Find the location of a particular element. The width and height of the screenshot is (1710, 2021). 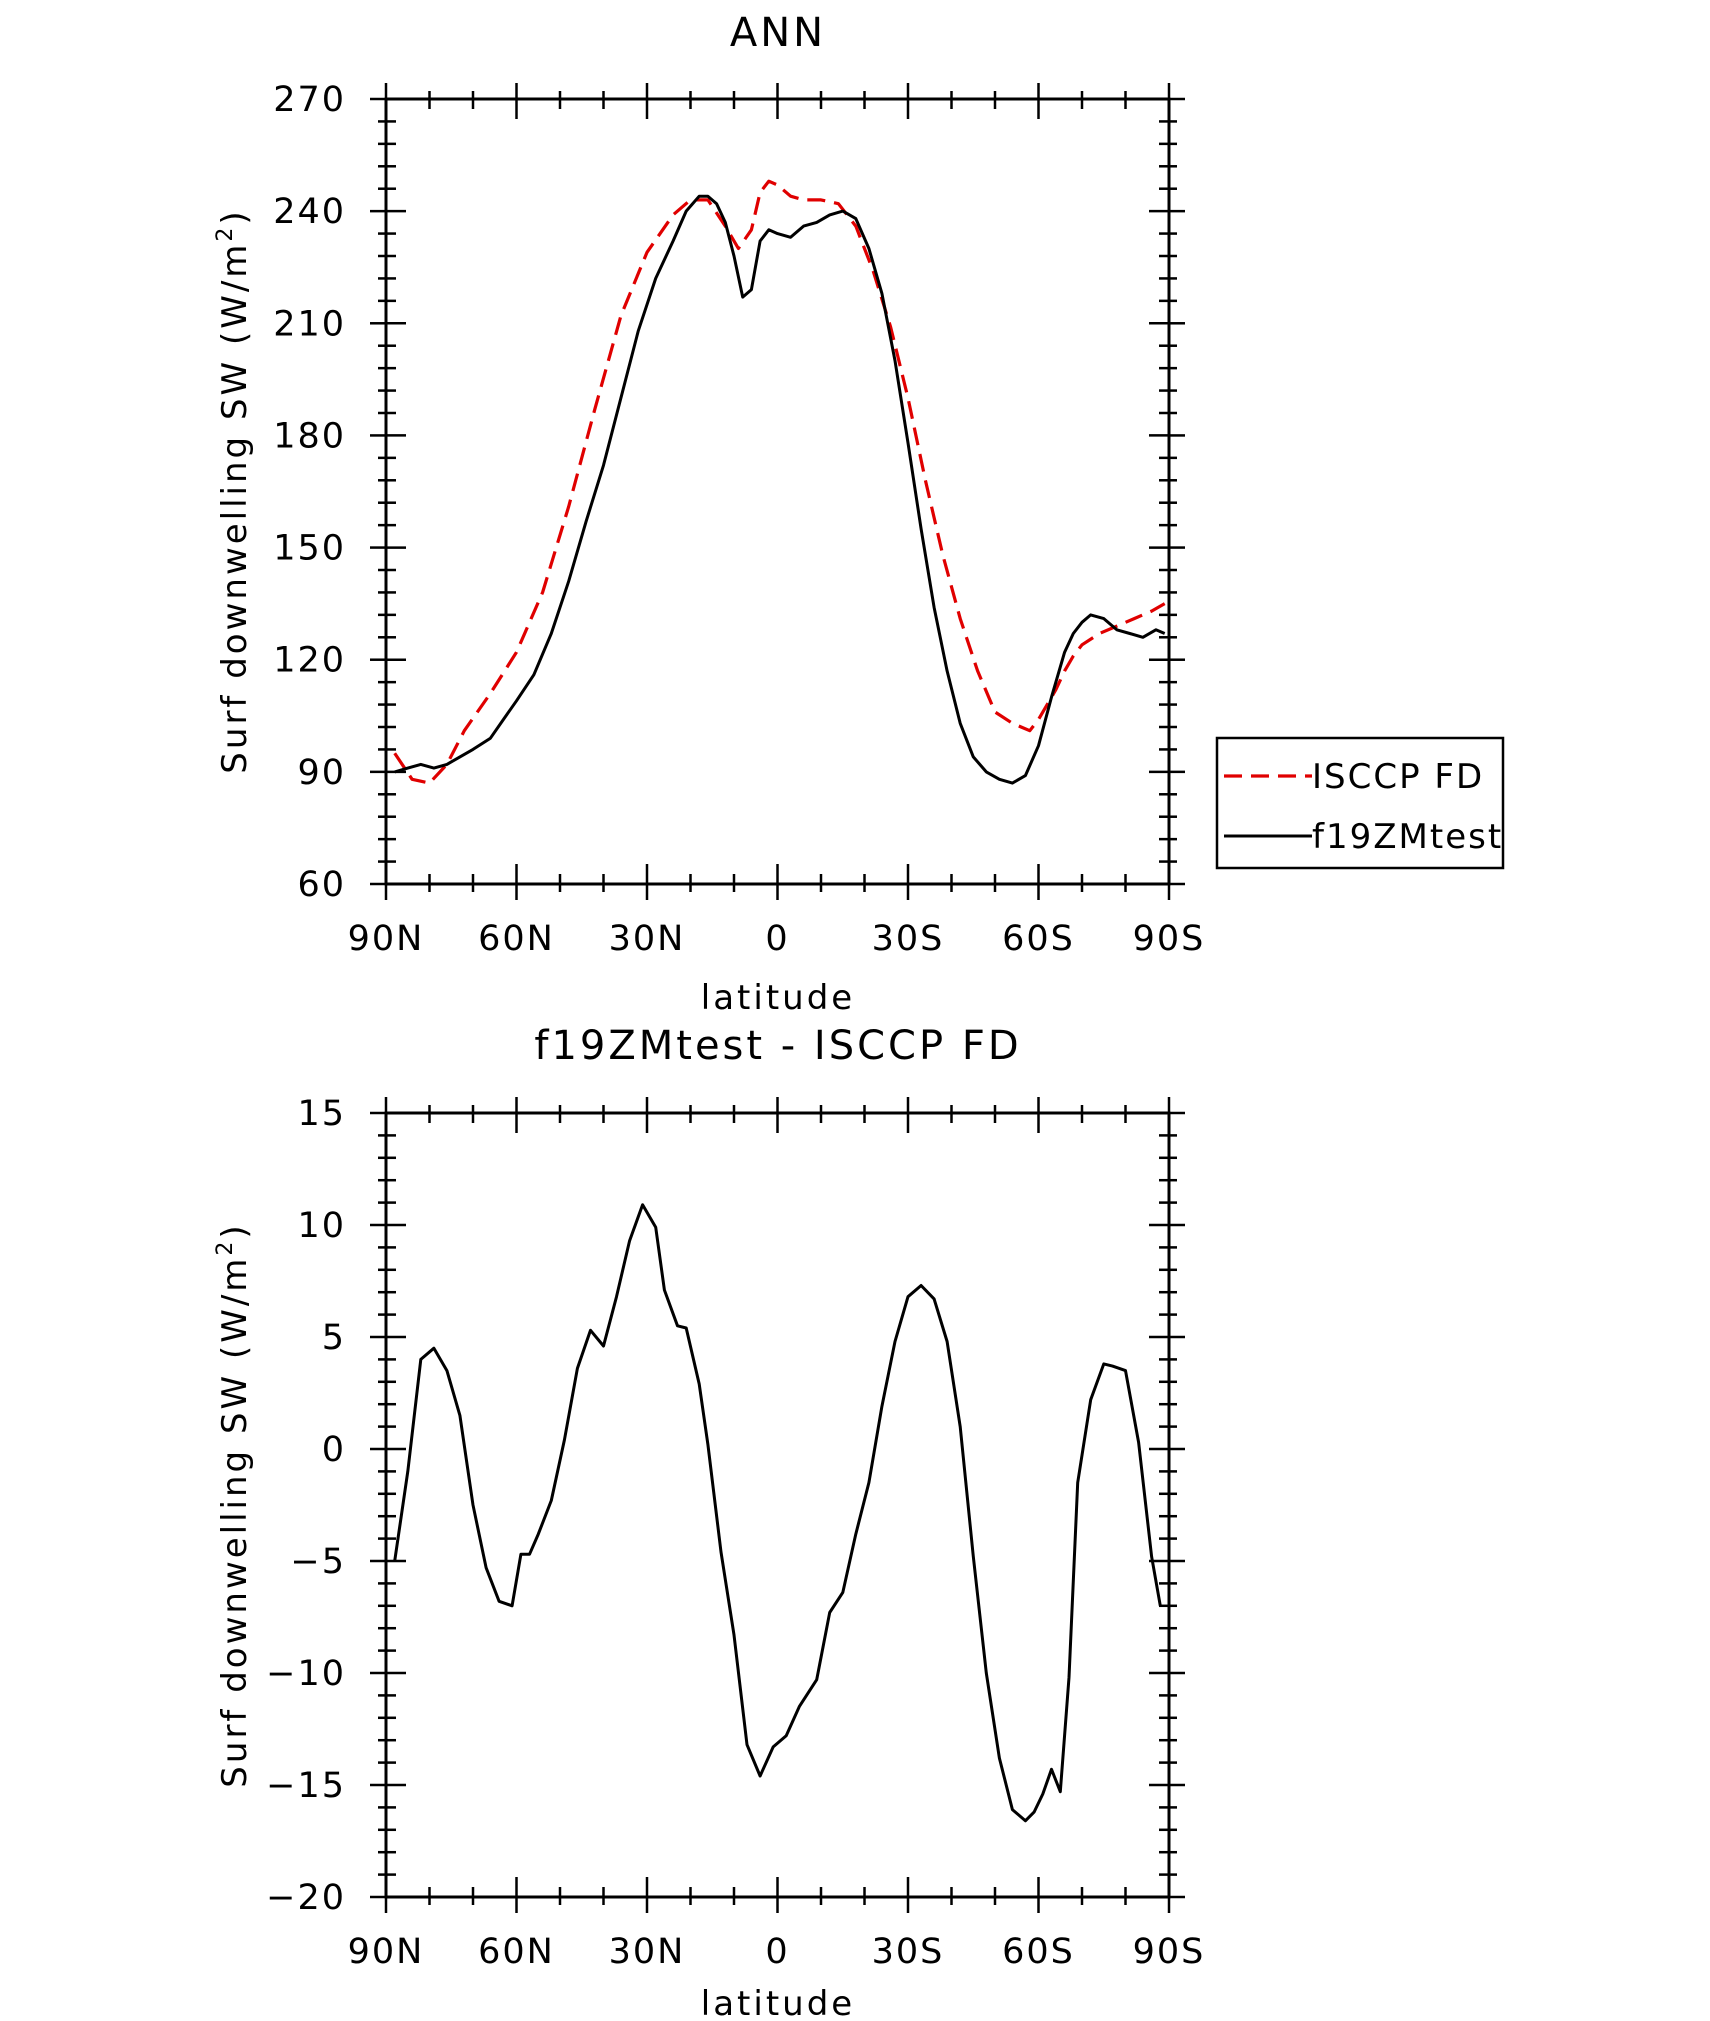

y-tick-label: 180 is located at coordinates (309, 436).